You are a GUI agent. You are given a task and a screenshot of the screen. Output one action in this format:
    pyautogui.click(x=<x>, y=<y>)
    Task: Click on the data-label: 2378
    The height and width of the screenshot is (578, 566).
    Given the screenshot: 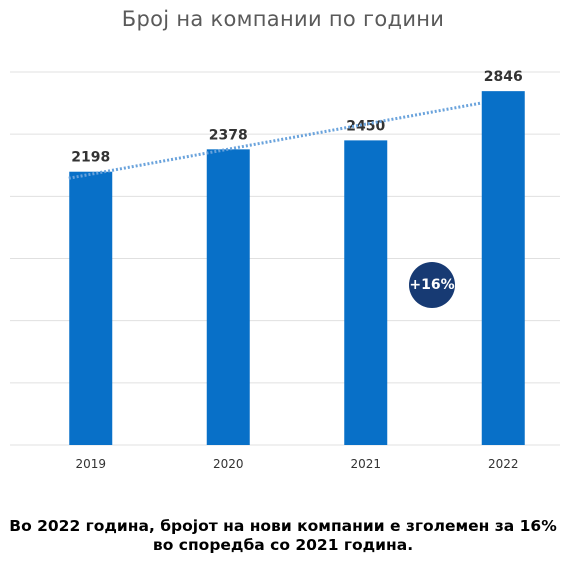 What is the action you would take?
    pyautogui.click(x=228, y=135)
    